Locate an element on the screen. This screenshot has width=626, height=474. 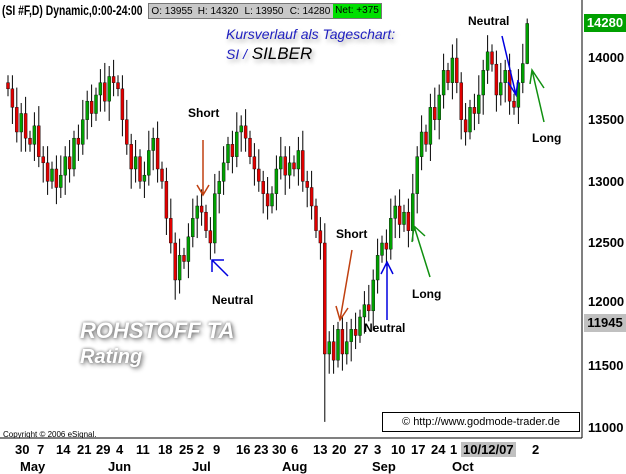
month-label: Aug is located at coordinates (295, 466).